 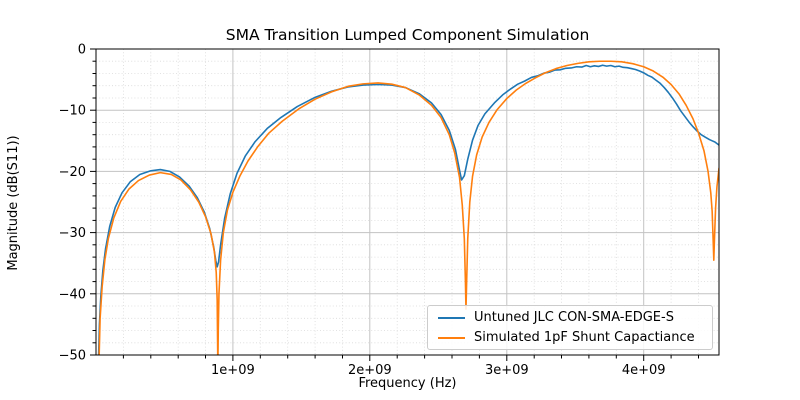 I want to click on svg-text: 2e+09, so click(x=370, y=370).